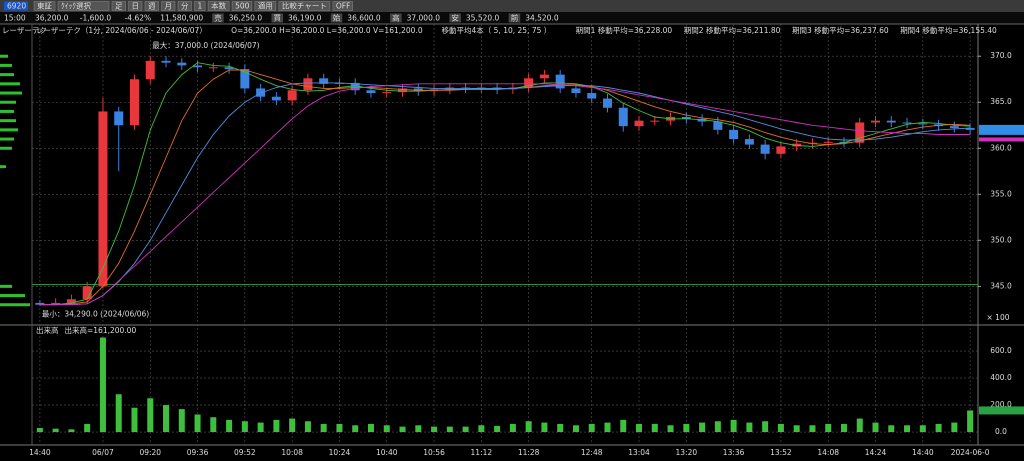 The width and height of the screenshot is (1024, 461). Describe the element at coordinates (364, 18) in the screenshot. I see `quote-value: 36,600.0` at that location.